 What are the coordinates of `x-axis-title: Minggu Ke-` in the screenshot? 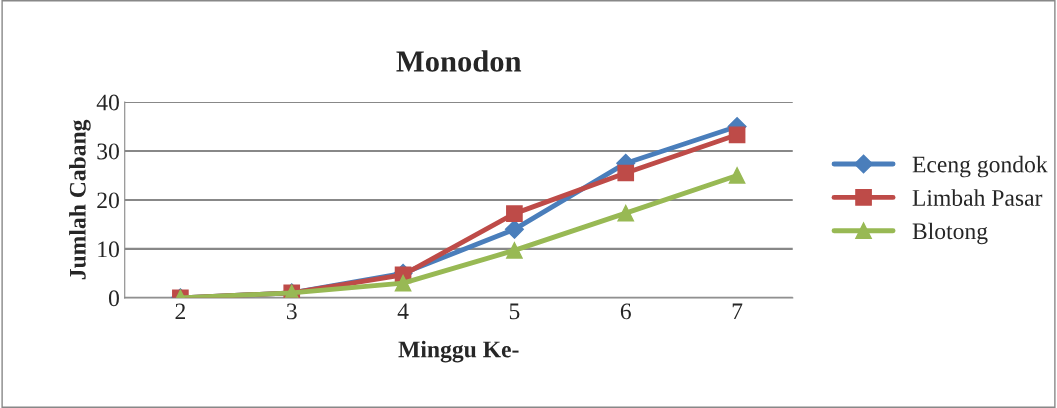 It's located at (458, 351).